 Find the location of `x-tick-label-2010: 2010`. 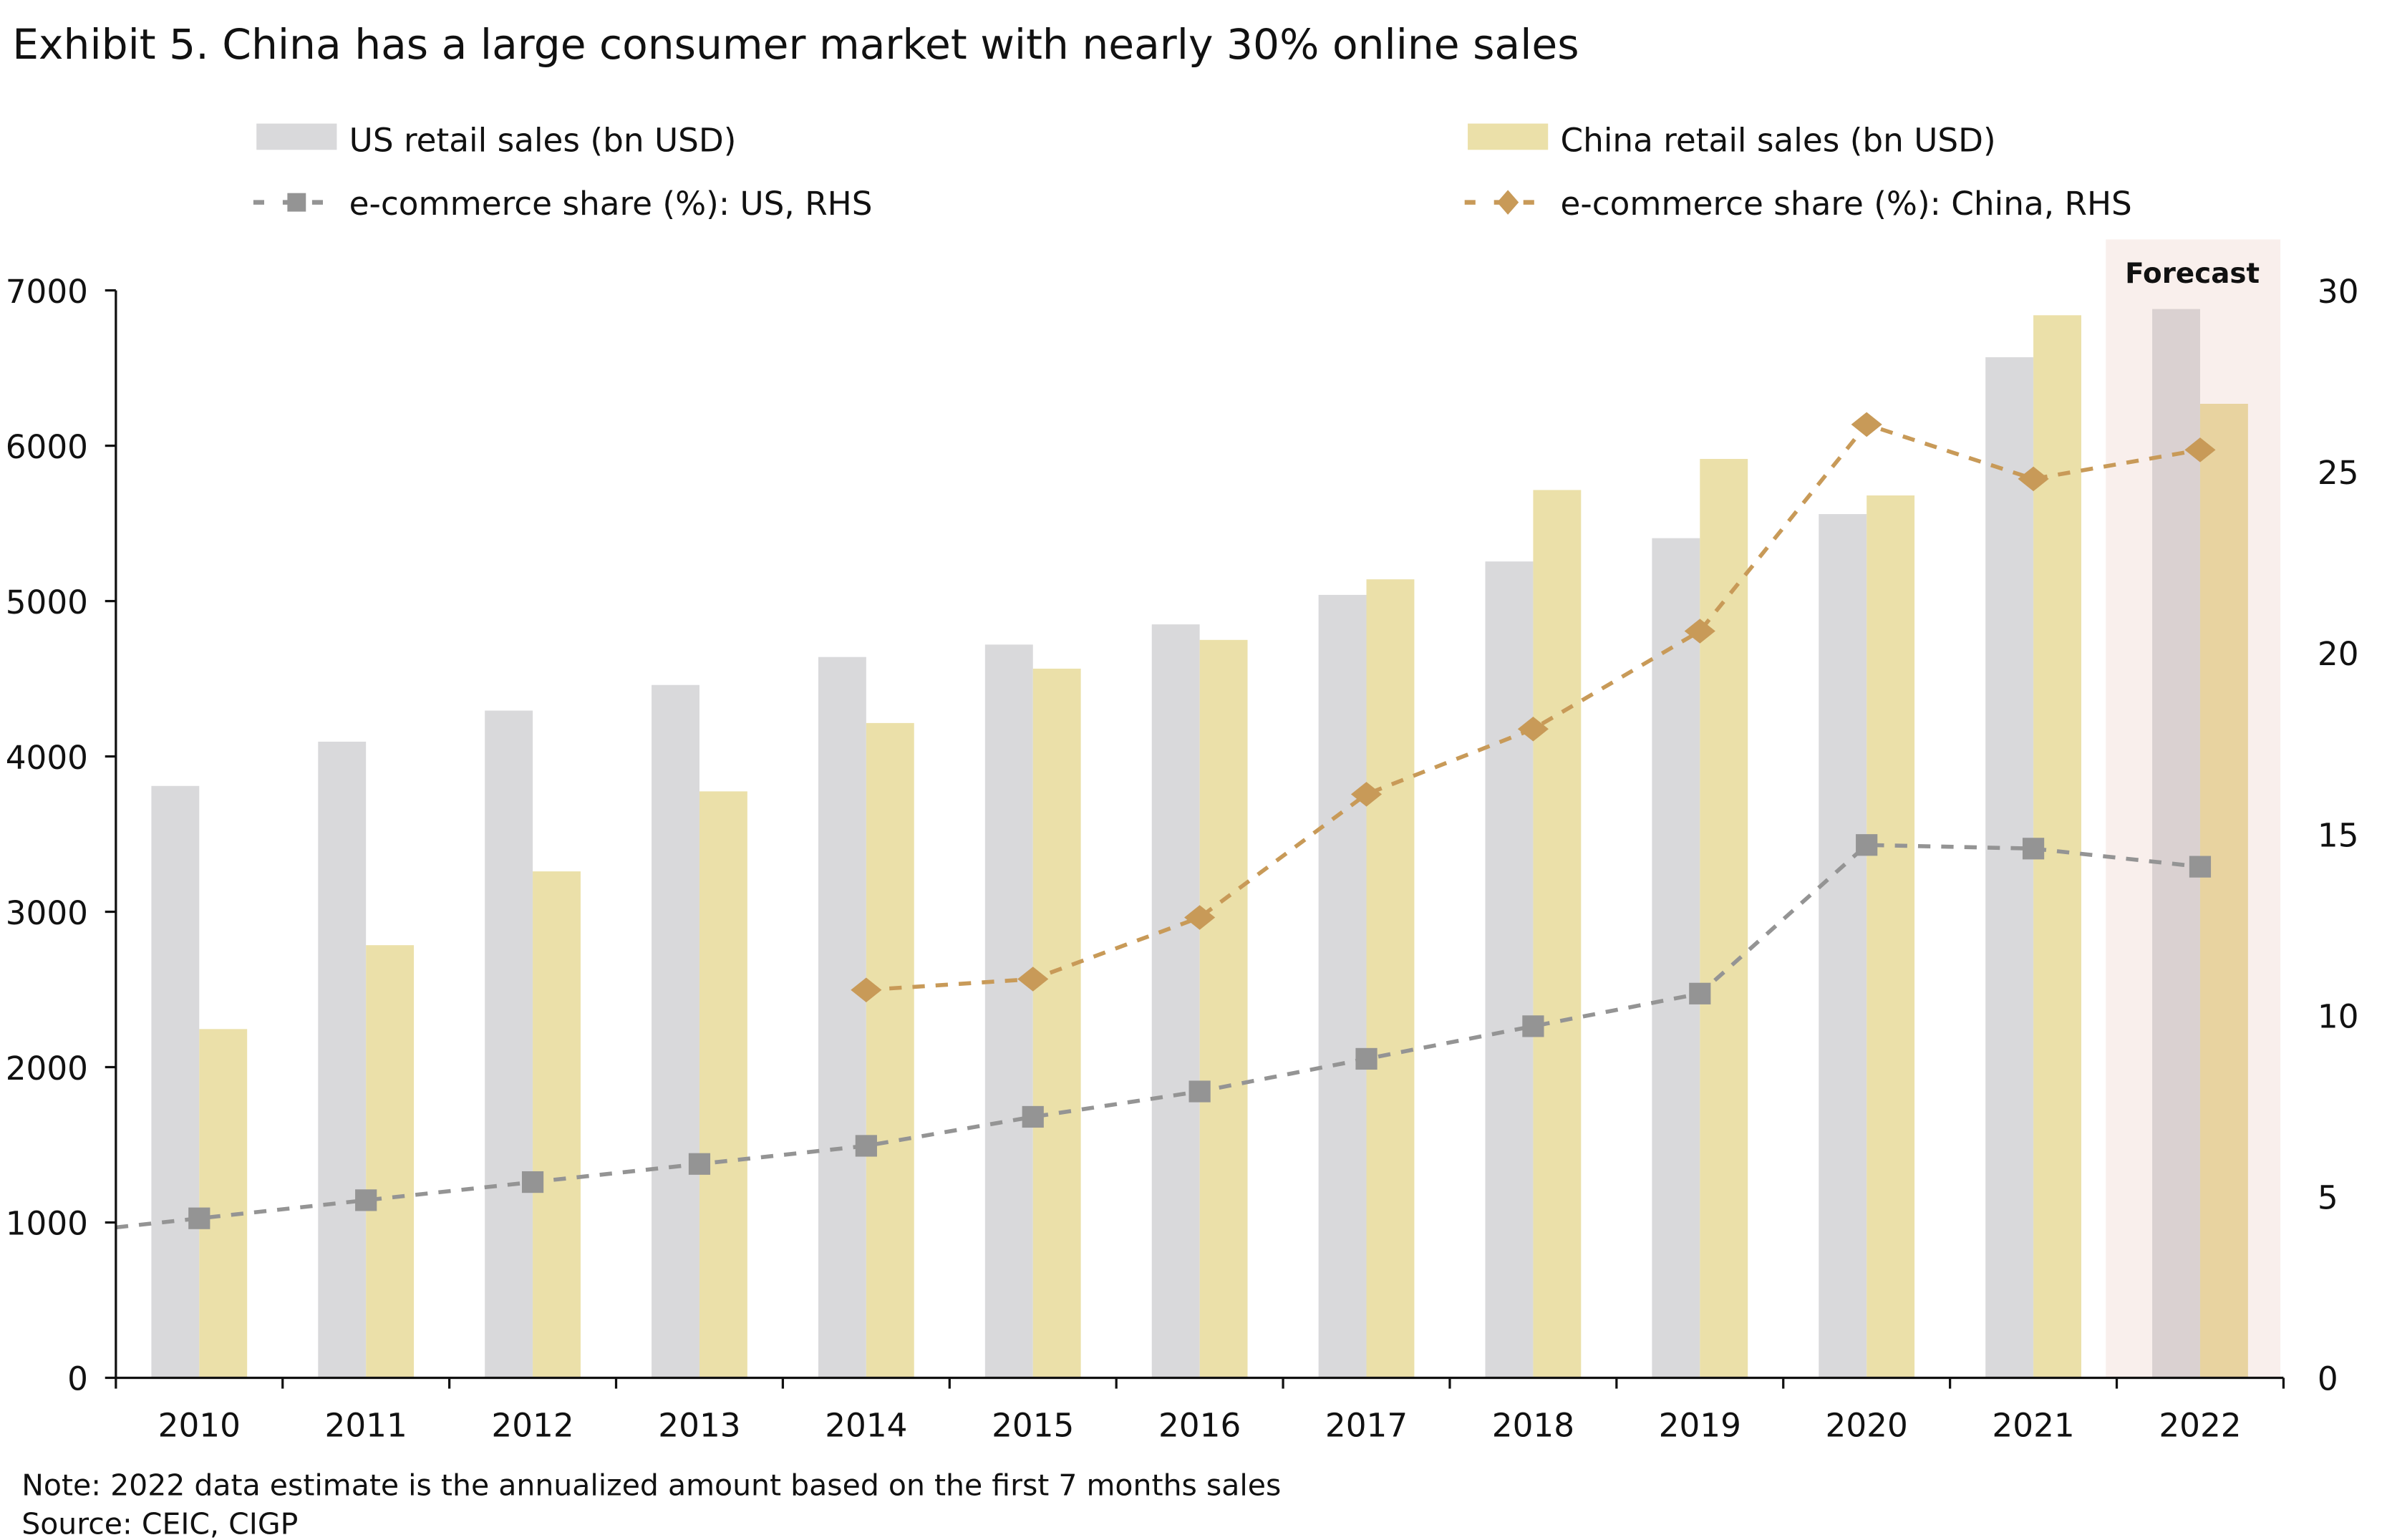

x-tick-label-2010: 2010 is located at coordinates (199, 1425).